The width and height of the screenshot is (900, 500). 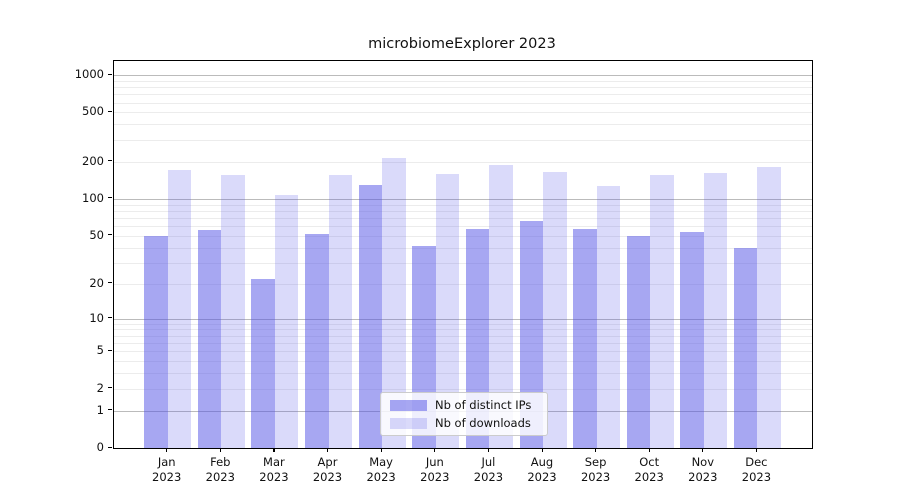 I want to click on bar-distinct-ips-dec, so click(x=745, y=347).